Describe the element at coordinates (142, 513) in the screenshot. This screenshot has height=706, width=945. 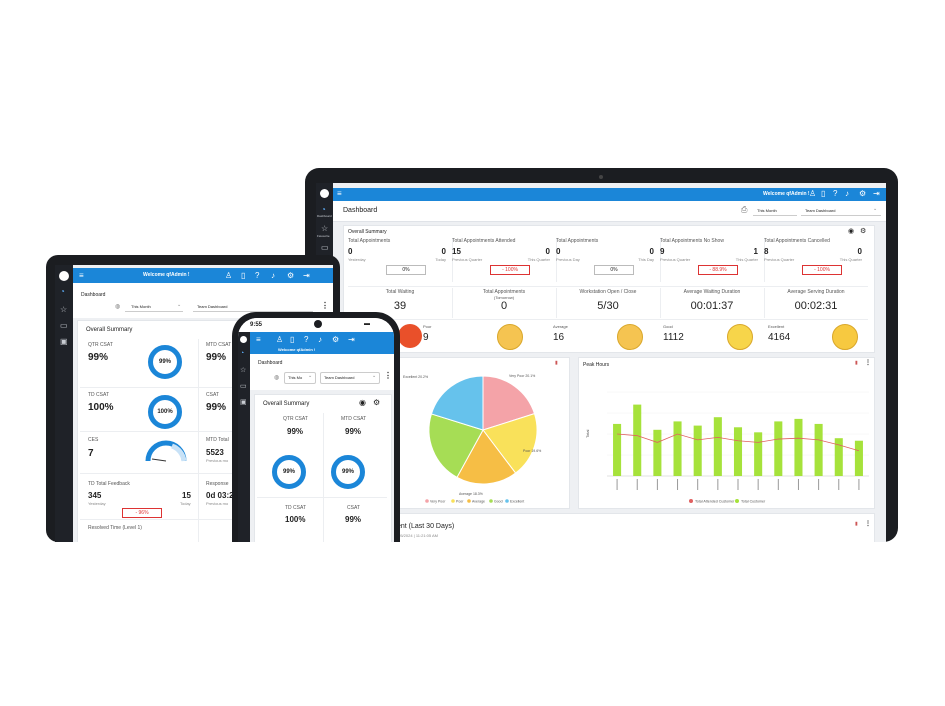
I see `td-total-change-badge: - 96%` at that location.